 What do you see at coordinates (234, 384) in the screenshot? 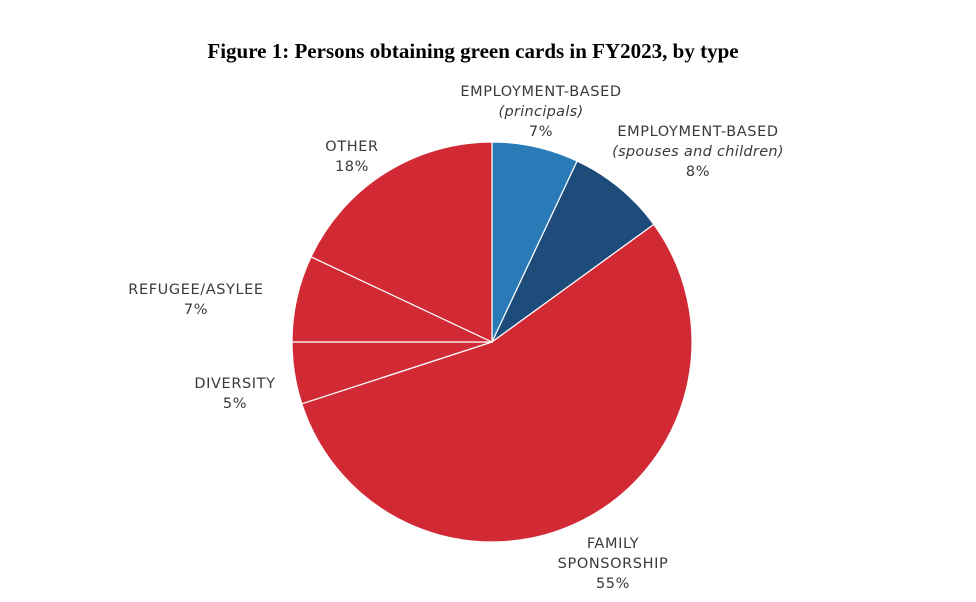
I see `slice-label-line: DIVERSITY` at bounding box center [234, 384].